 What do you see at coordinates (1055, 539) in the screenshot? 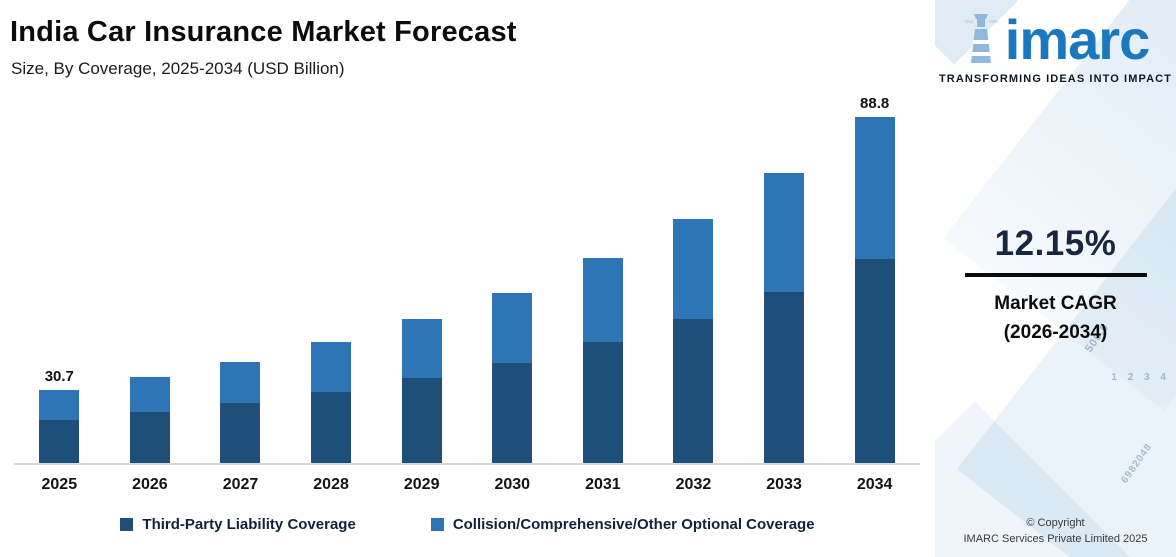
I see `copyright-owner: IMARC Services Private Limited 2025` at bounding box center [1055, 539].